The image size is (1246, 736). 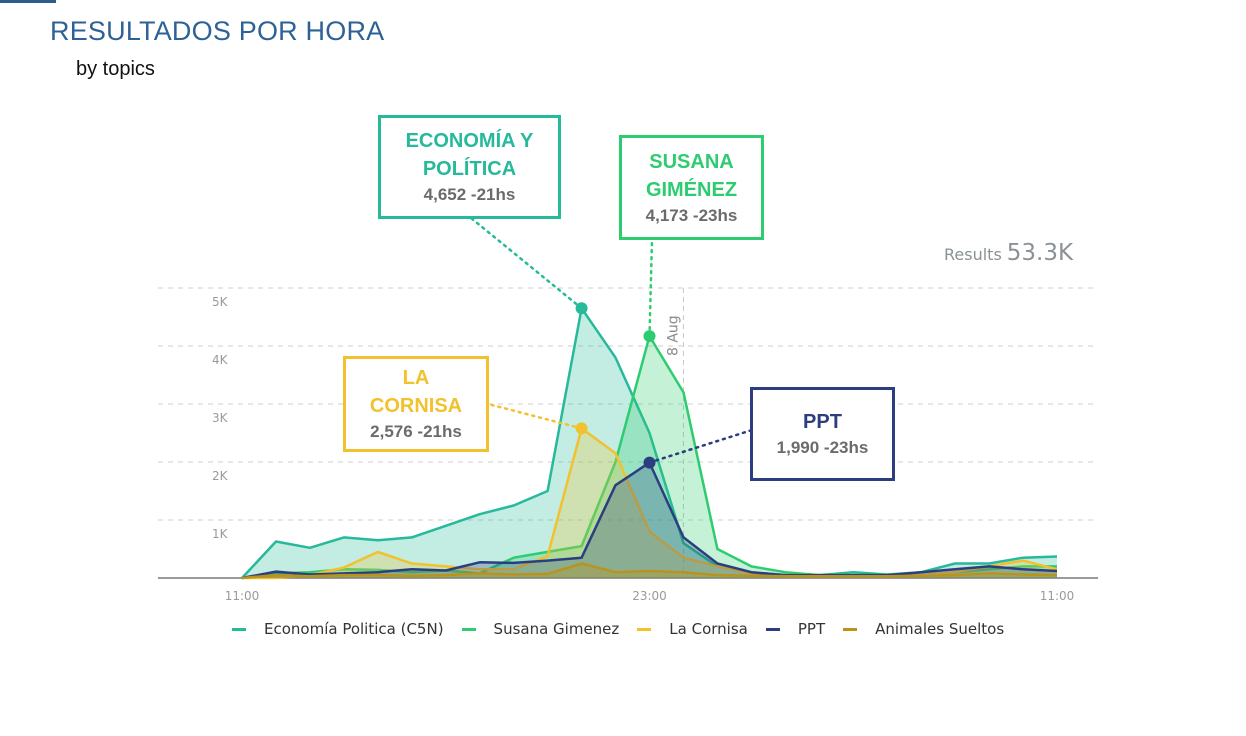 I want to click on callout-economia-title: ECONOMÍA Y POLÍTICA, so click(x=469, y=155).